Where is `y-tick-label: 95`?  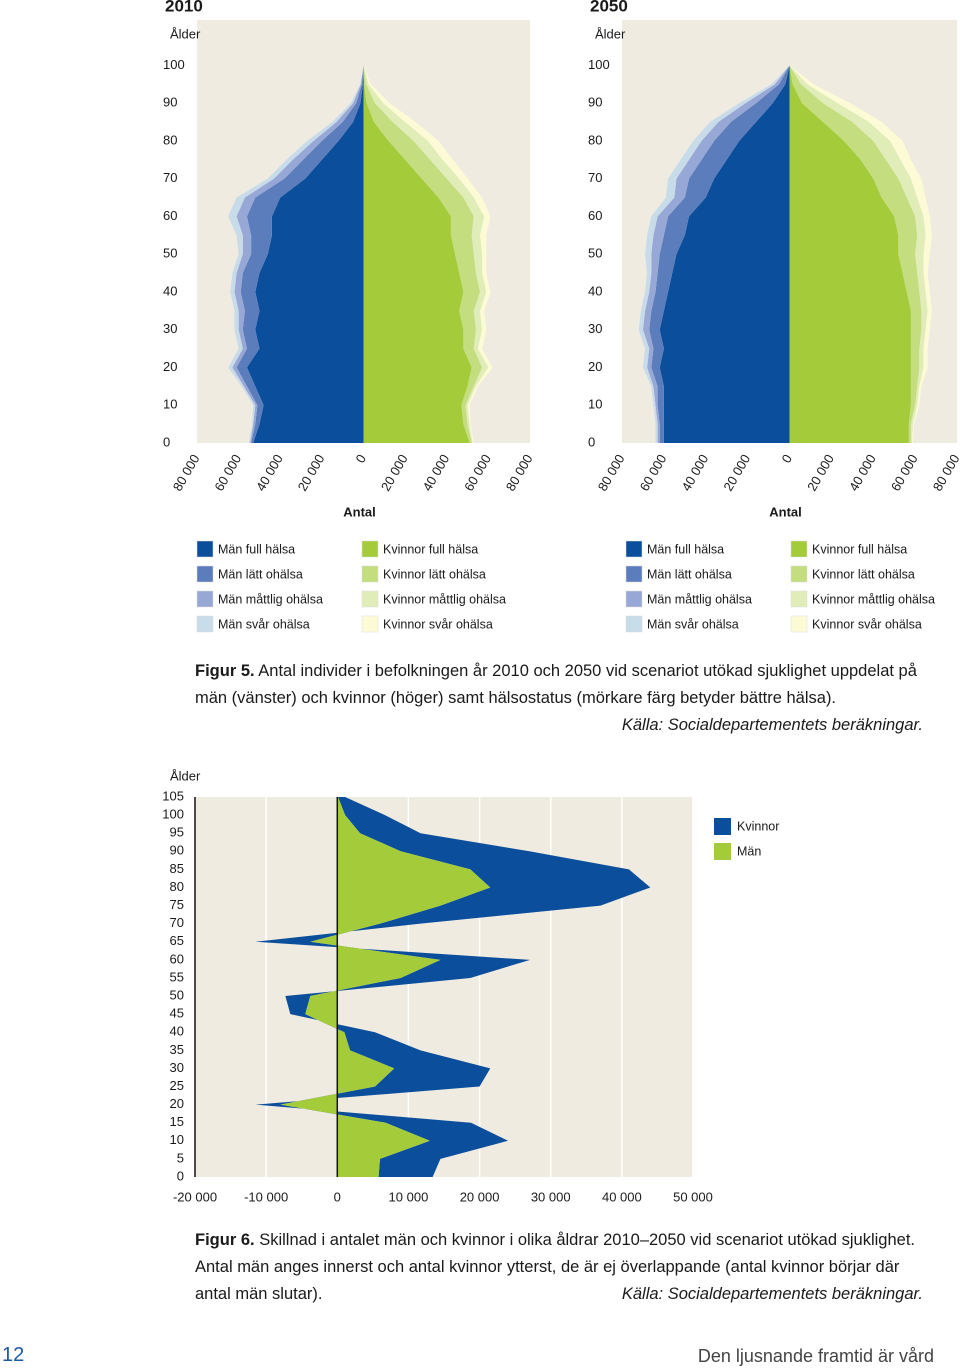 y-tick-label: 95 is located at coordinates (177, 832).